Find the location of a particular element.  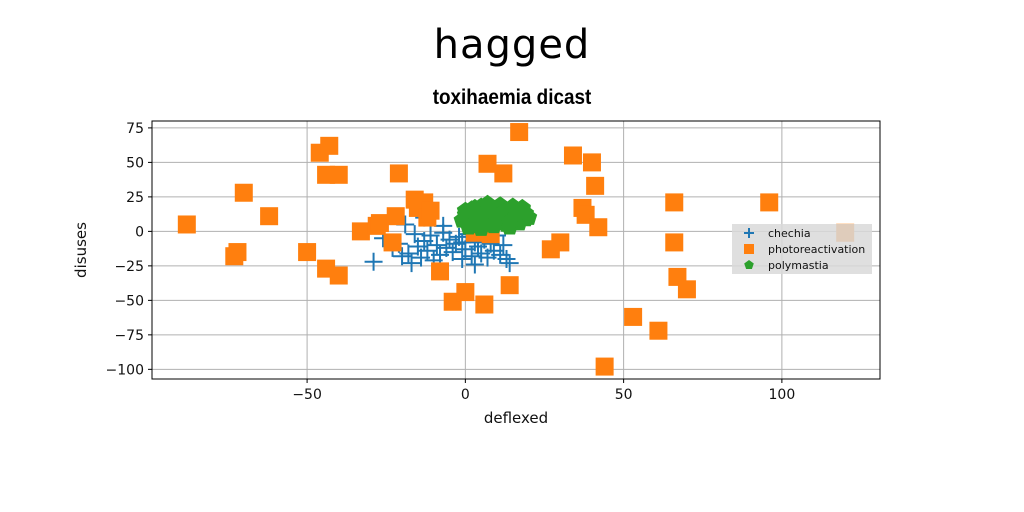

x-tick-label: 0 is located at coordinates (465, 395).